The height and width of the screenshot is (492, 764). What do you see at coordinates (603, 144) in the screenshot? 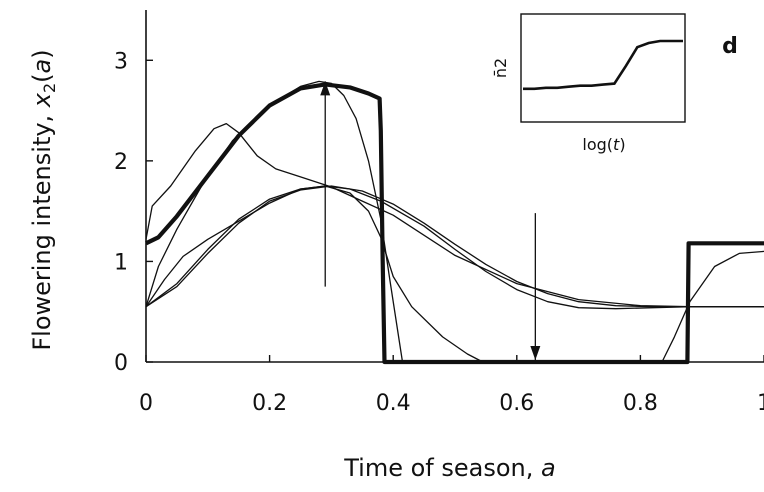
I see `inset-x-label: log(t)` at bounding box center [603, 144].